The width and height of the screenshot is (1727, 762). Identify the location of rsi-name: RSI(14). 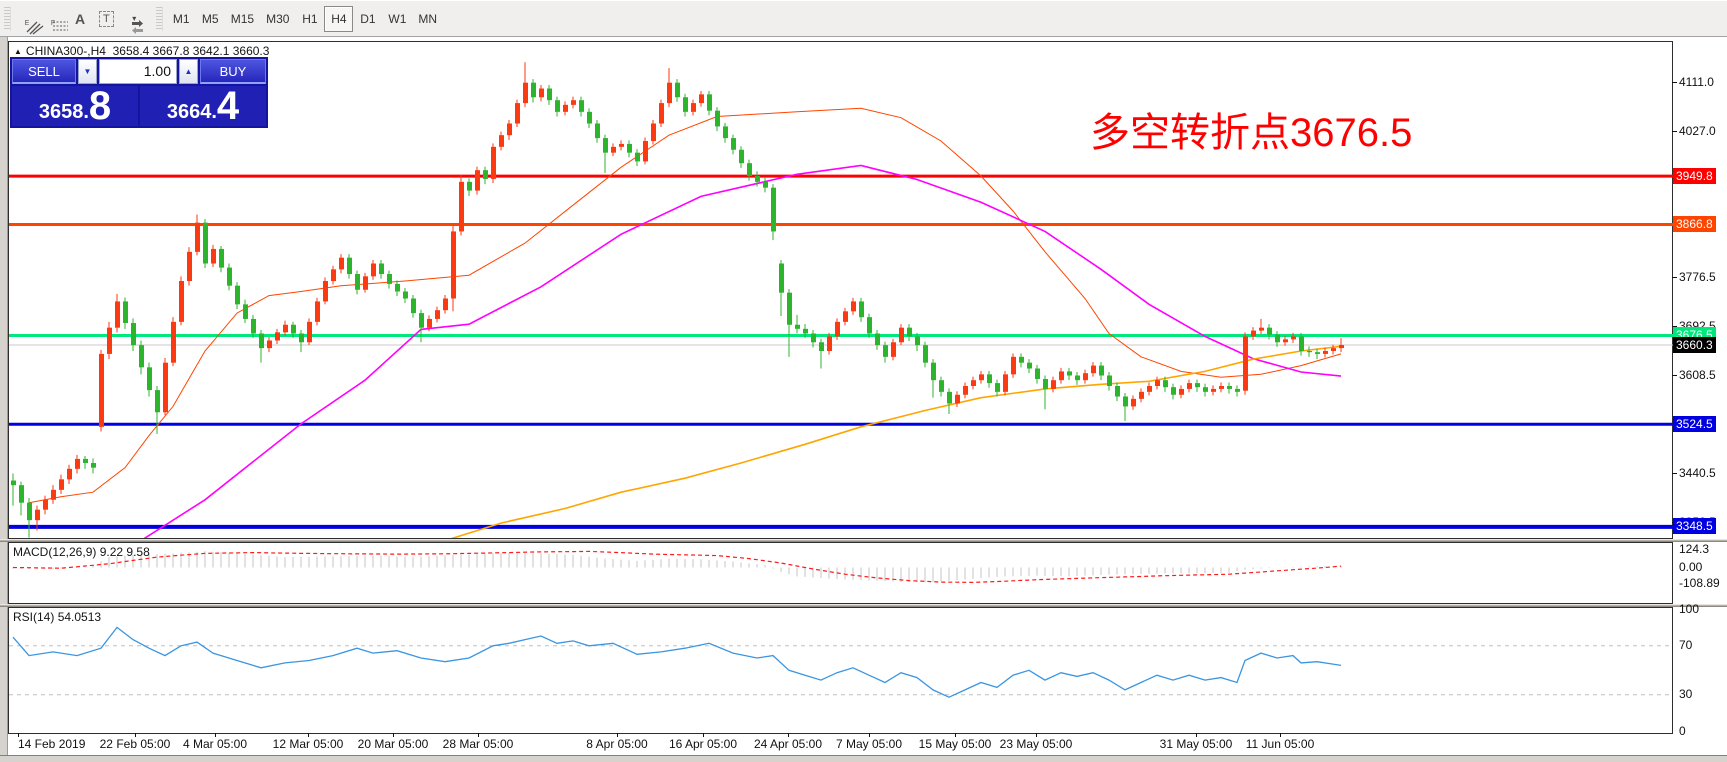
(34, 617).